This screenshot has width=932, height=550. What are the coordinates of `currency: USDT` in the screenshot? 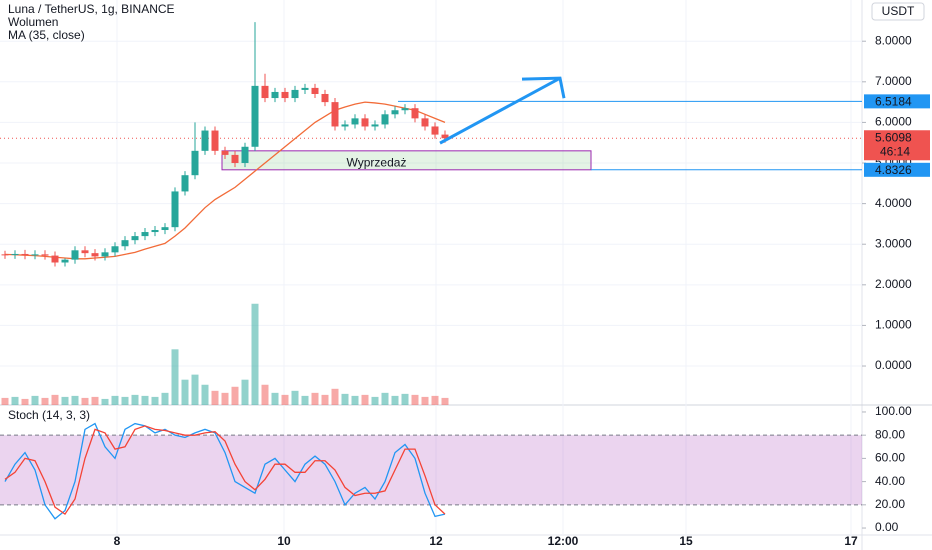 It's located at (898, 11).